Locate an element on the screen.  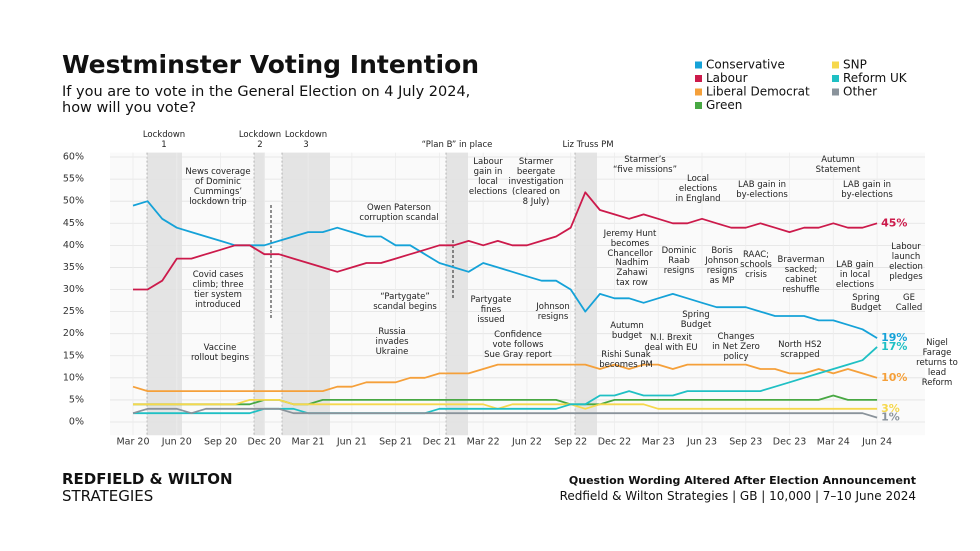
y-tick-label: 60% is located at coordinates (73, 157).